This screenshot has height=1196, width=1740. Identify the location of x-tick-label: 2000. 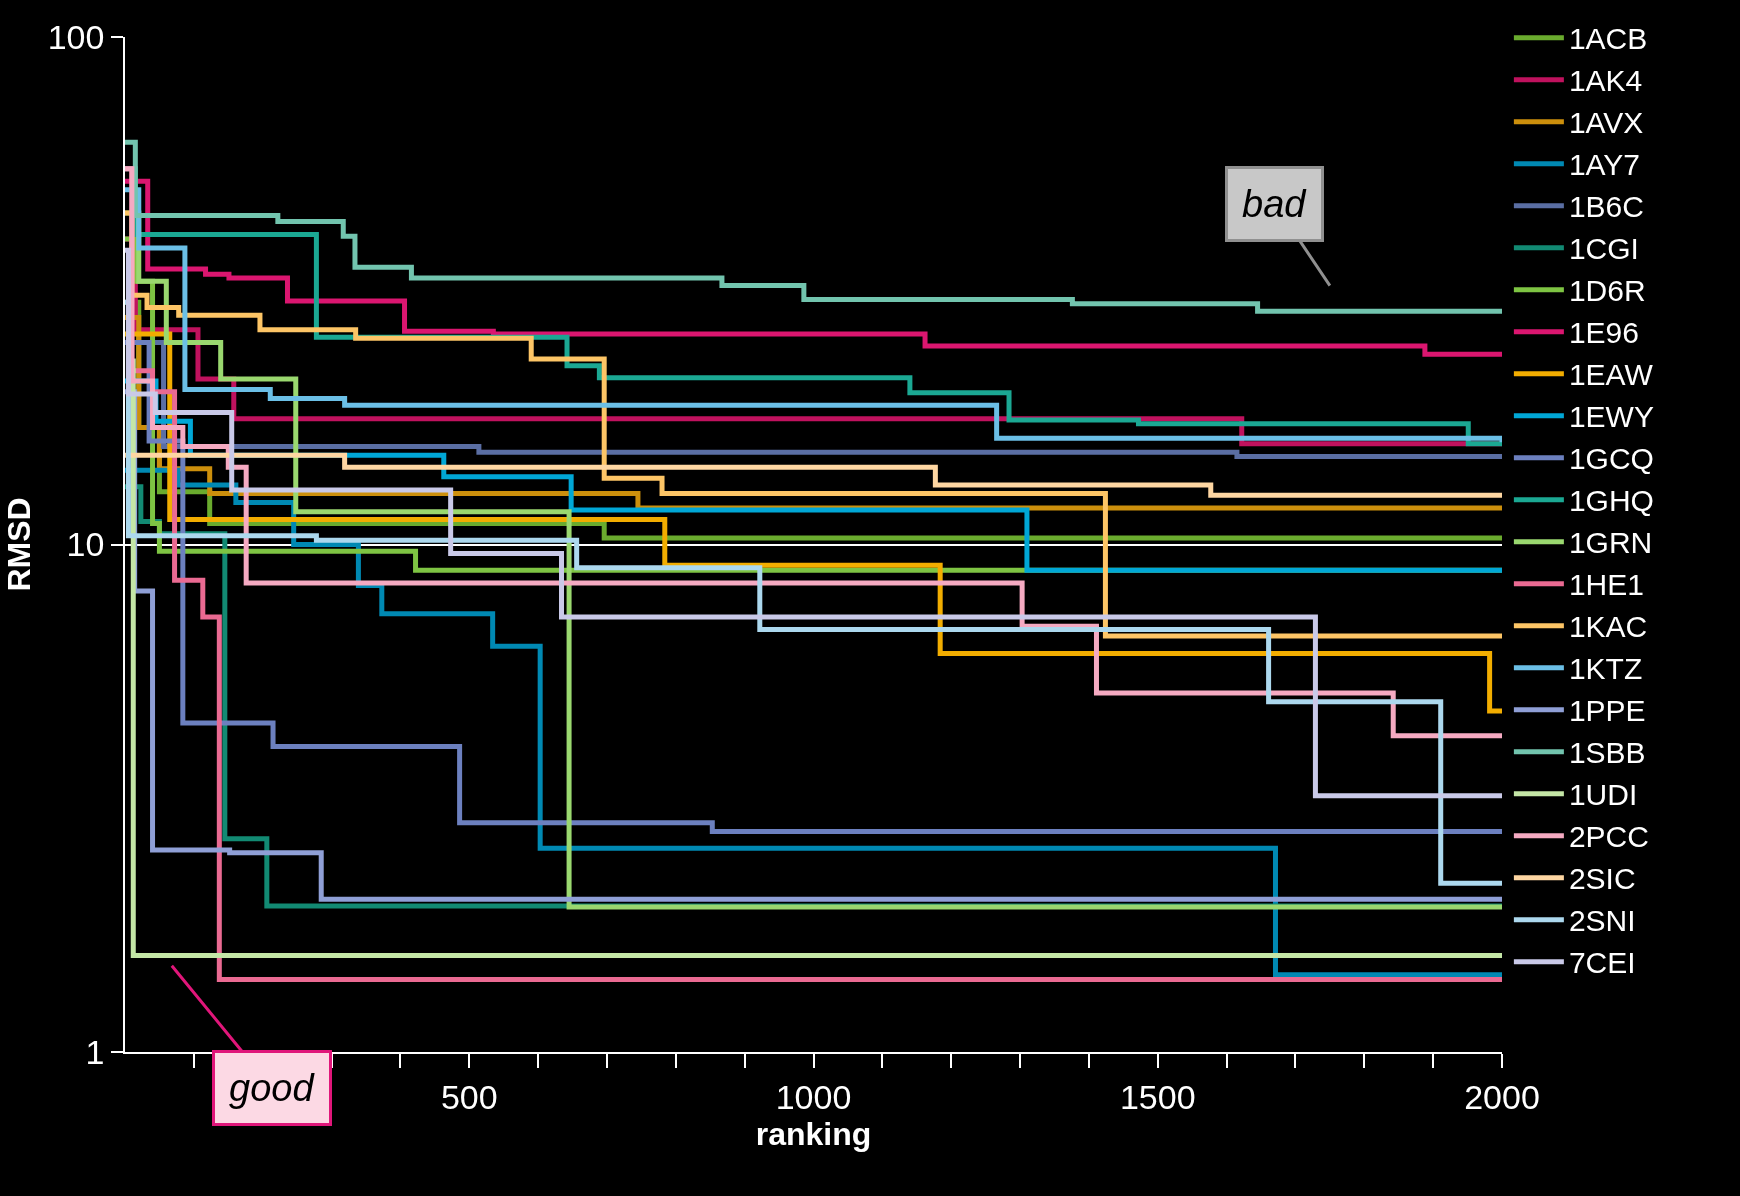
(1502, 1096).